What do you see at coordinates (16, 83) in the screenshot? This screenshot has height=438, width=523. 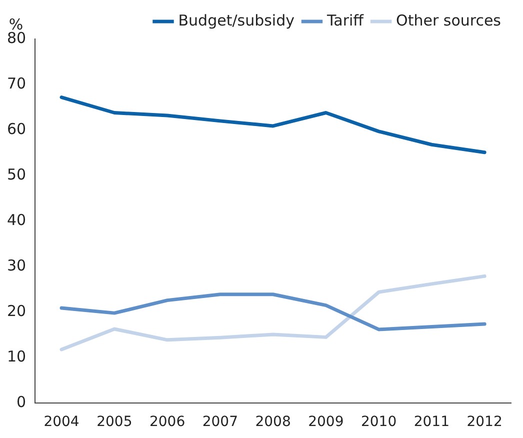 I see `y-tick-label: 70` at bounding box center [16, 83].